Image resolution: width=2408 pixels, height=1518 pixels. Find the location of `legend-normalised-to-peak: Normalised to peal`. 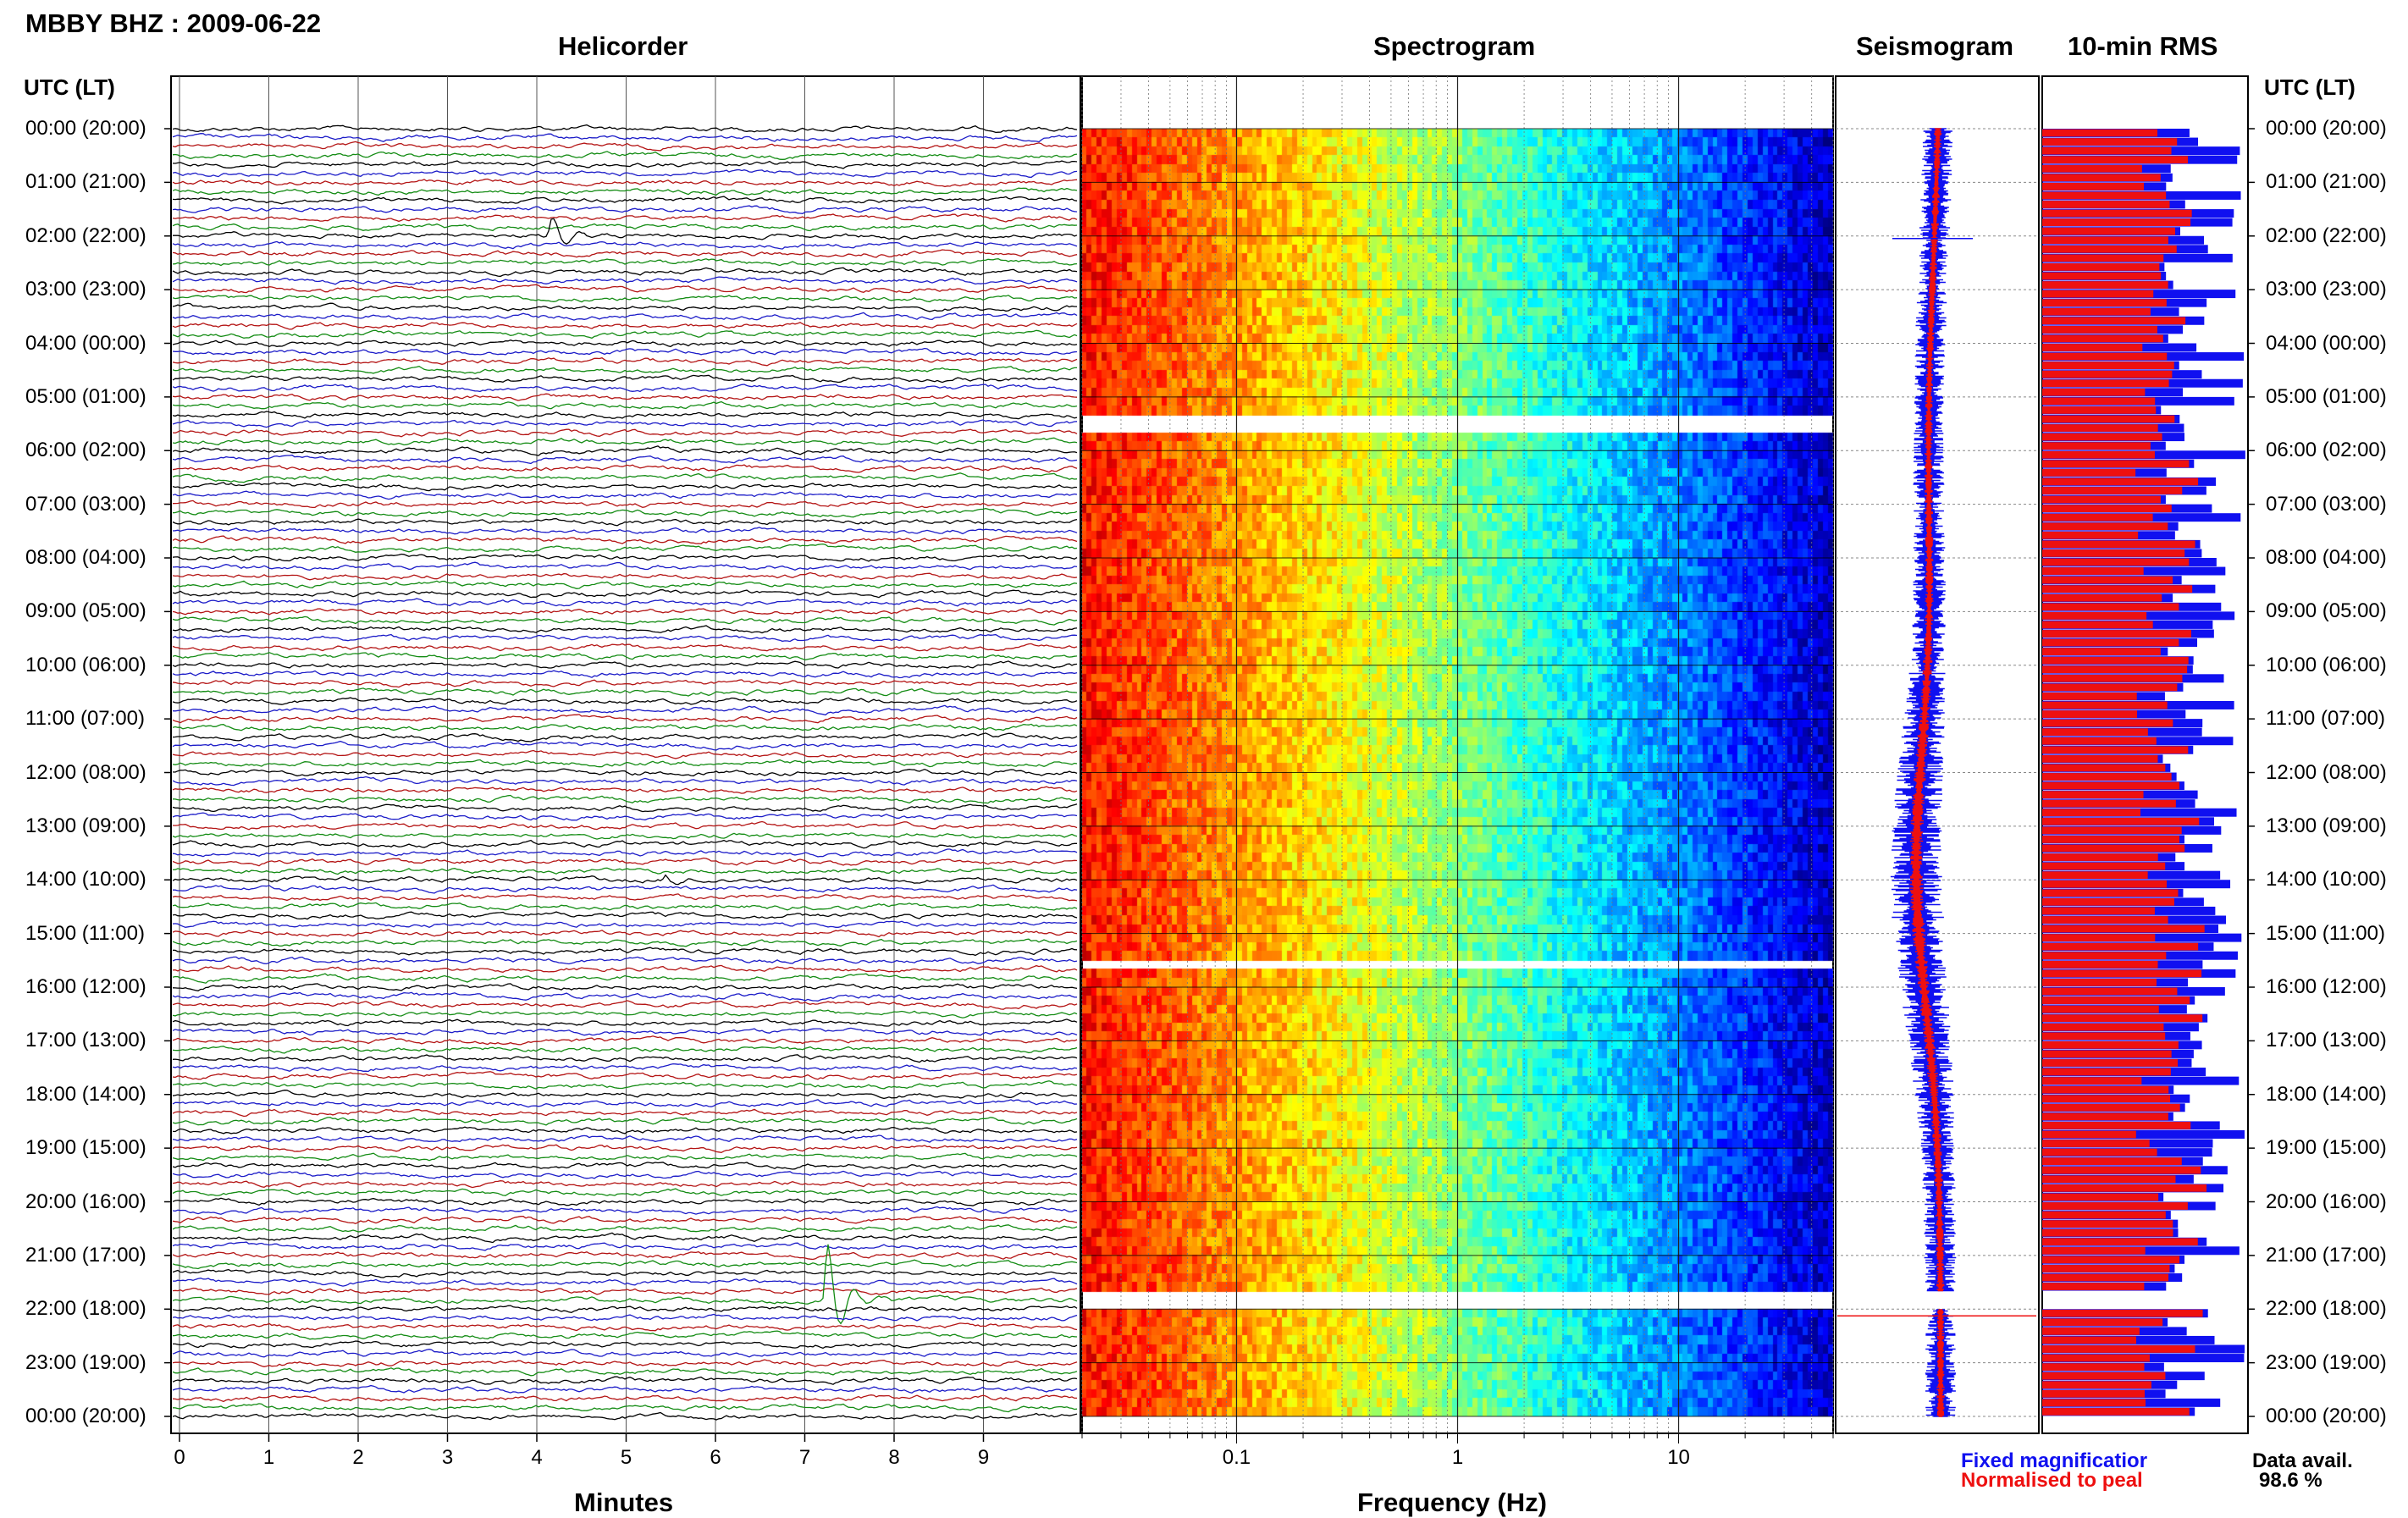

legend-normalised-to-peak: Normalised to peal is located at coordinates (2052, 1480).